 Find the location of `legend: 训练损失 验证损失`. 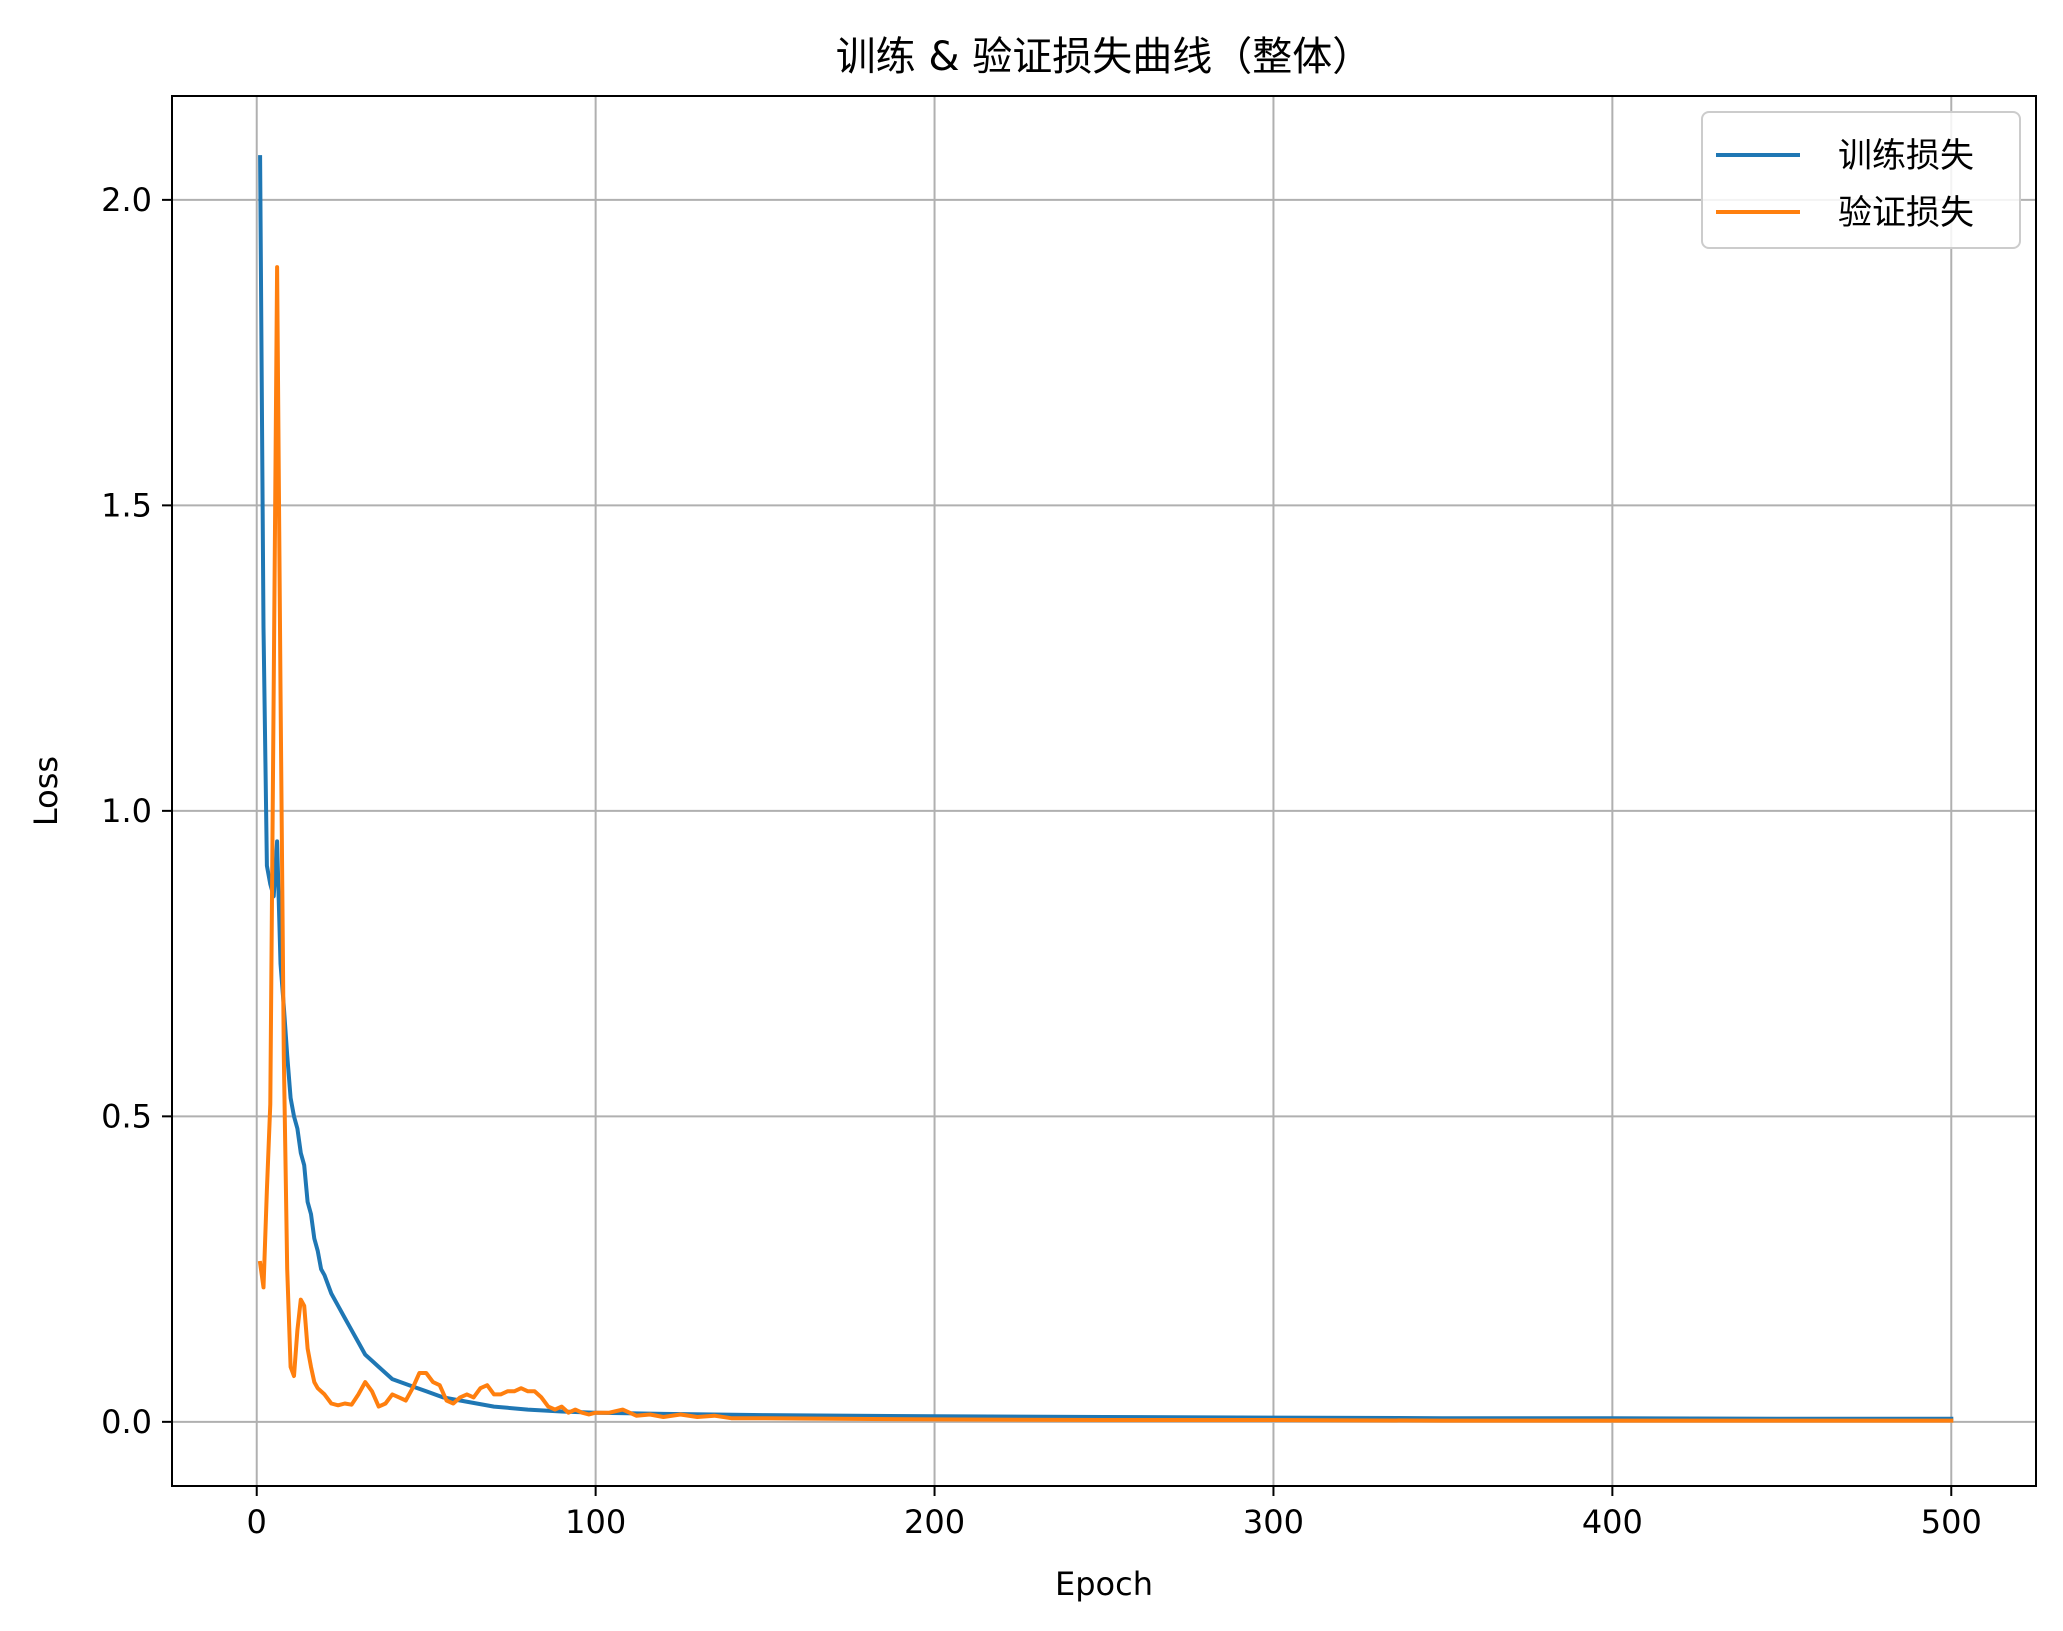

legend: 训练损失 验证损失 is located at coordinates (1861, 180).